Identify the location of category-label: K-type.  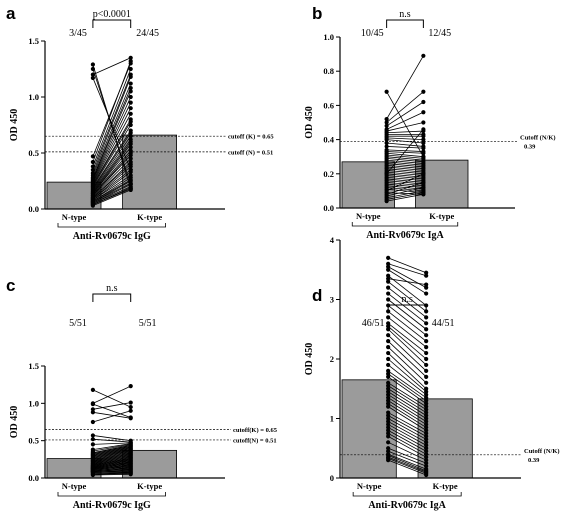
(149, 486).